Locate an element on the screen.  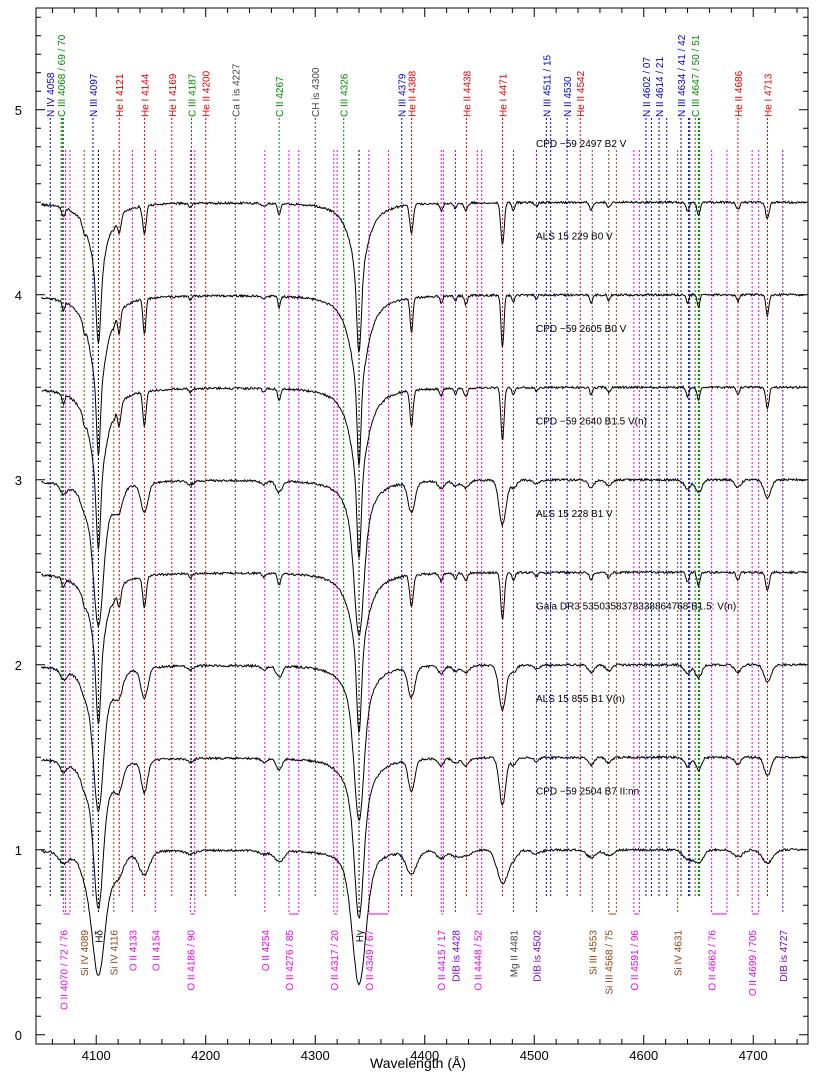
bottom-line-label: O II 4349 / 67 is located at coordinates (370, 960).